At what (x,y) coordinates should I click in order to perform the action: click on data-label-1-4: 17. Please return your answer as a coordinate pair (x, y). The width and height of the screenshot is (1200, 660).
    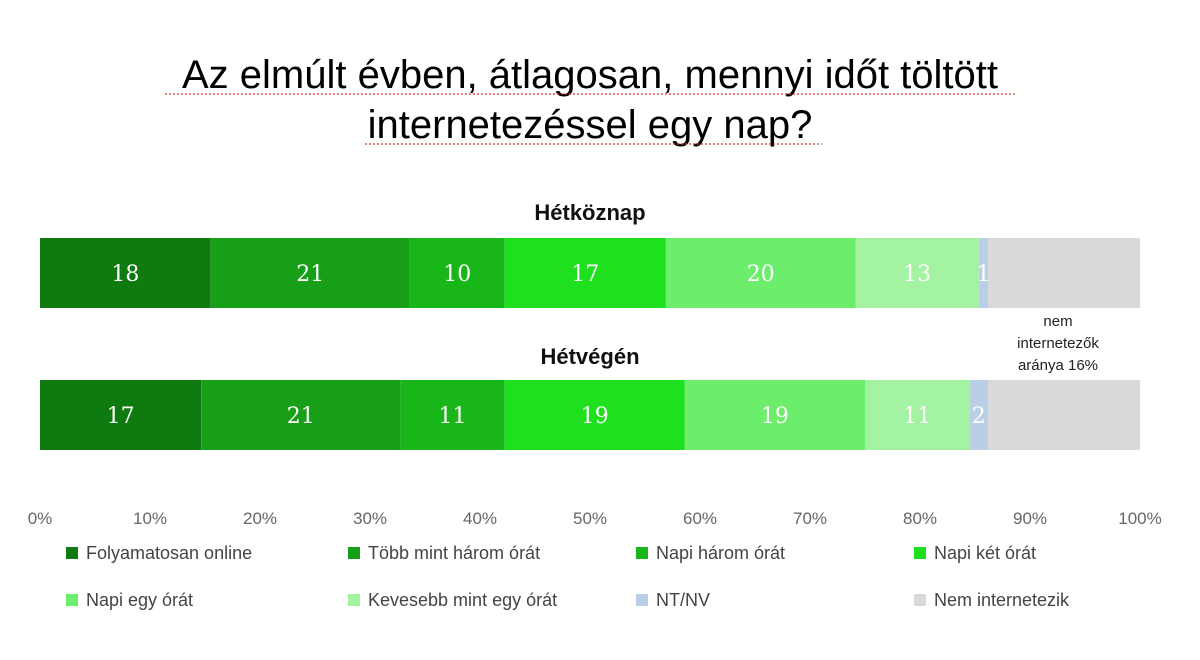
    Looking at the image, I should click on (585, 274).